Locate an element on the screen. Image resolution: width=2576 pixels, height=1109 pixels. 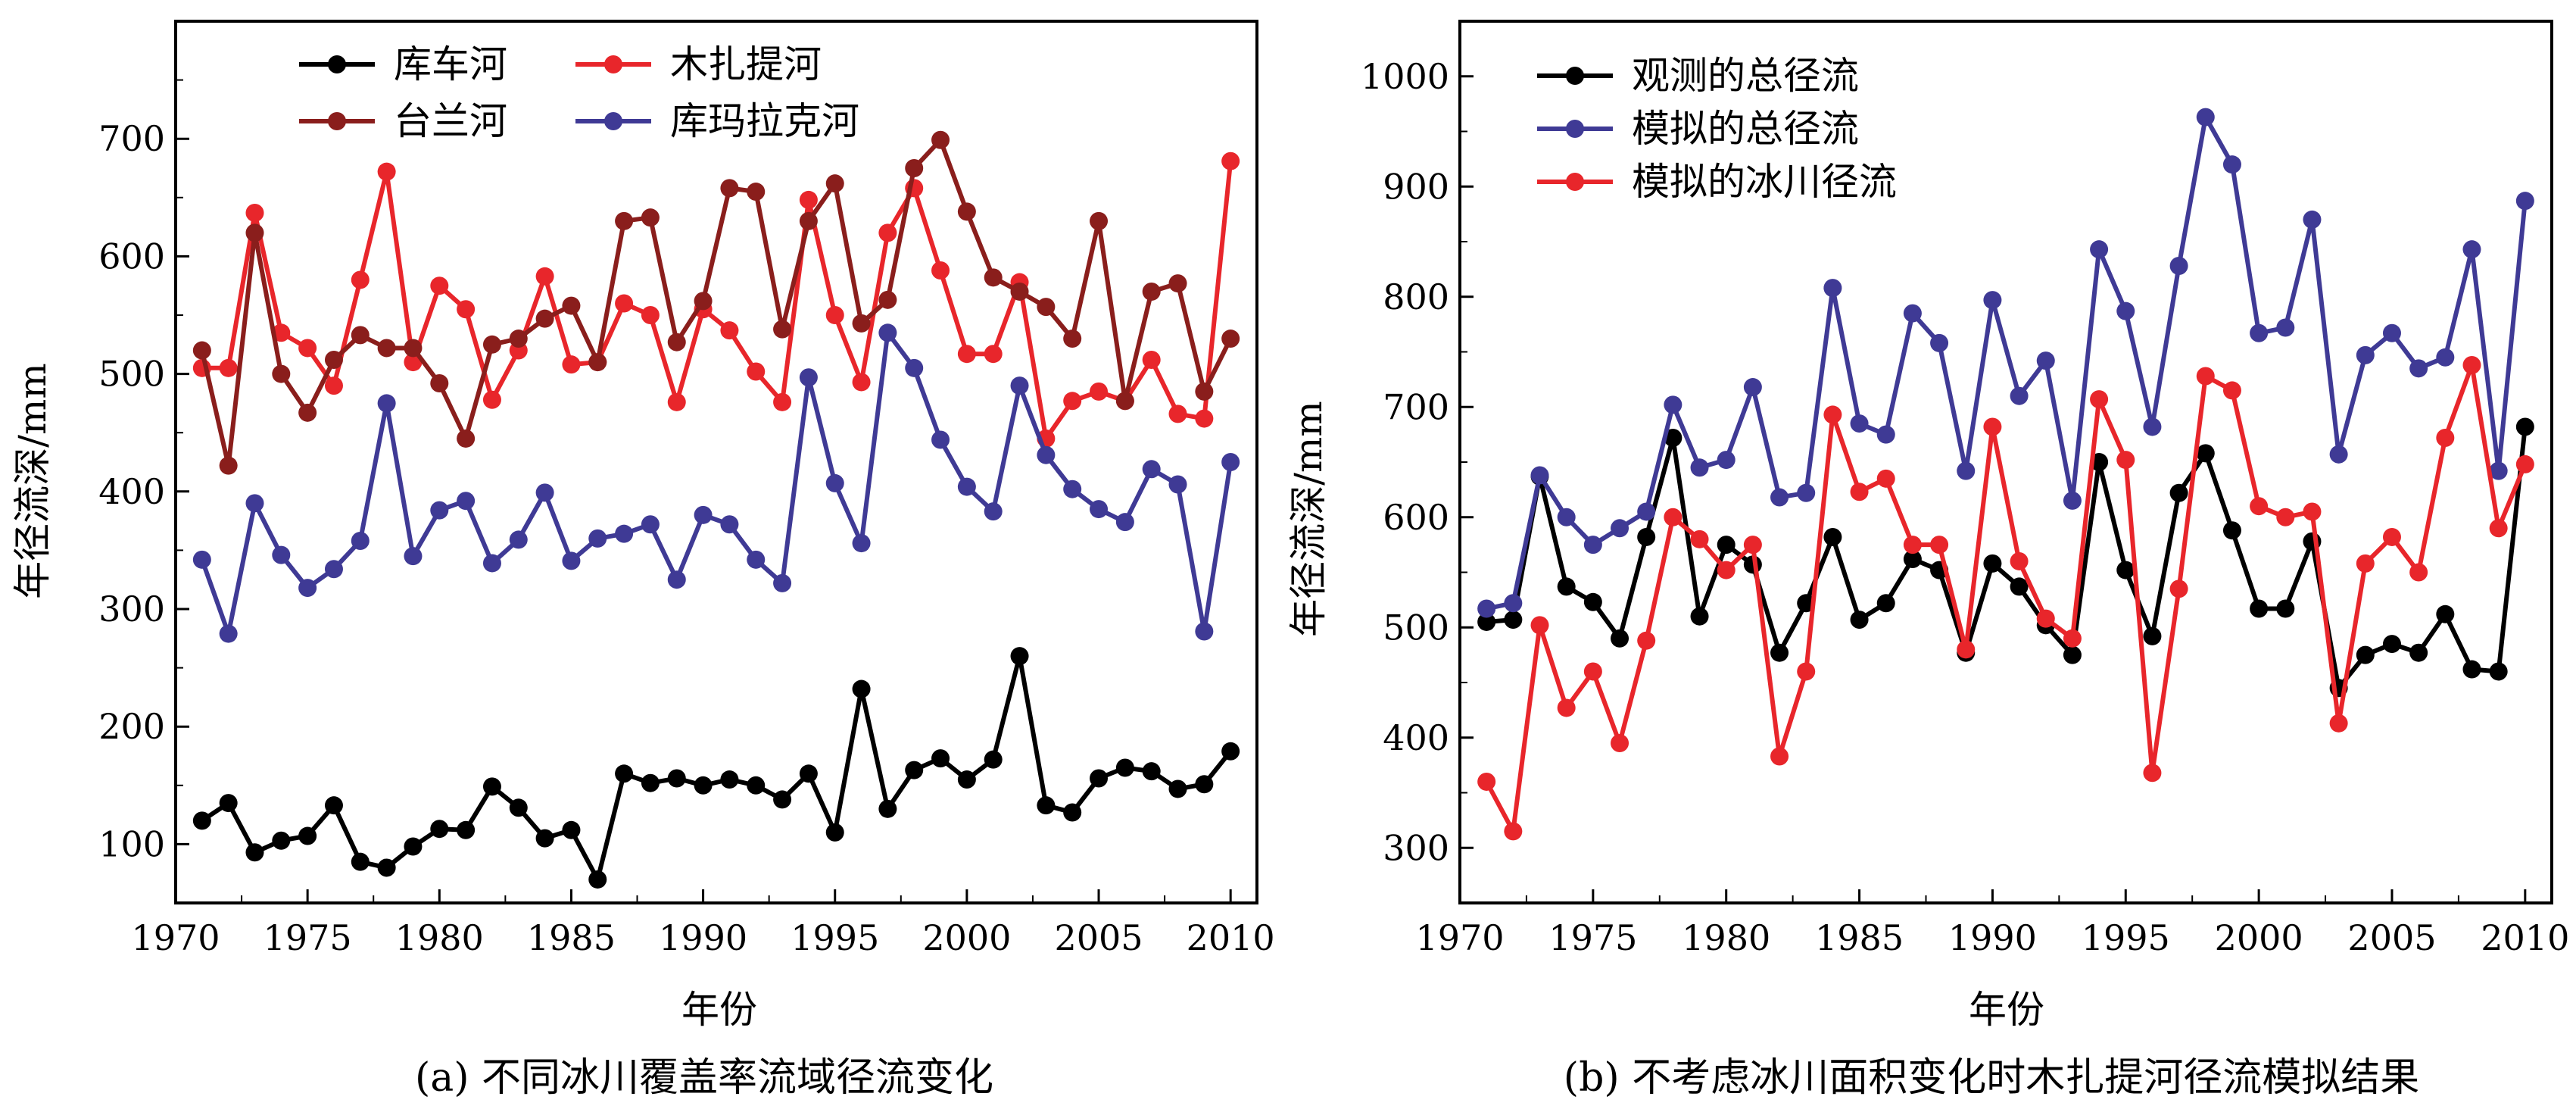
legend-entry: 库玛拉克河 is located at coordinates (717, 121).